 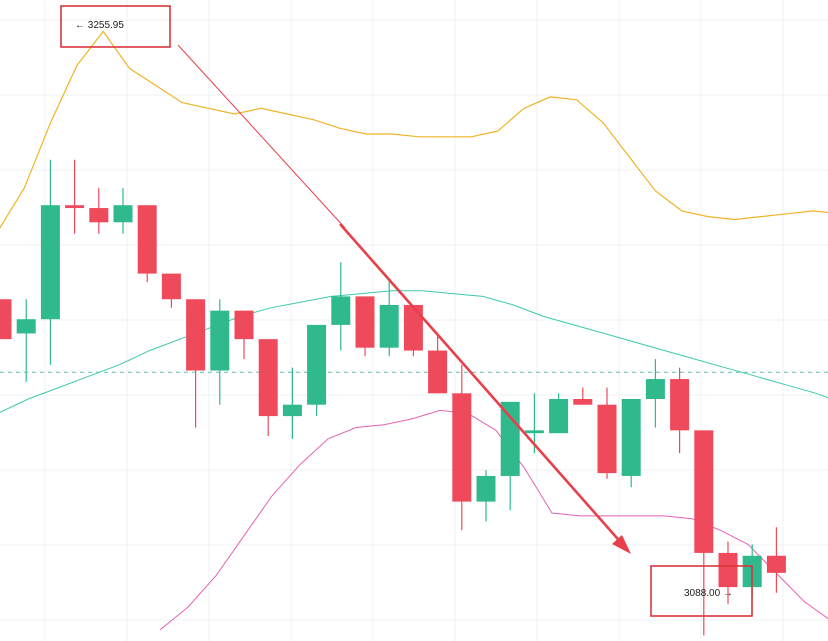 I want to click on high-price-box, so click(x=115, y=26).